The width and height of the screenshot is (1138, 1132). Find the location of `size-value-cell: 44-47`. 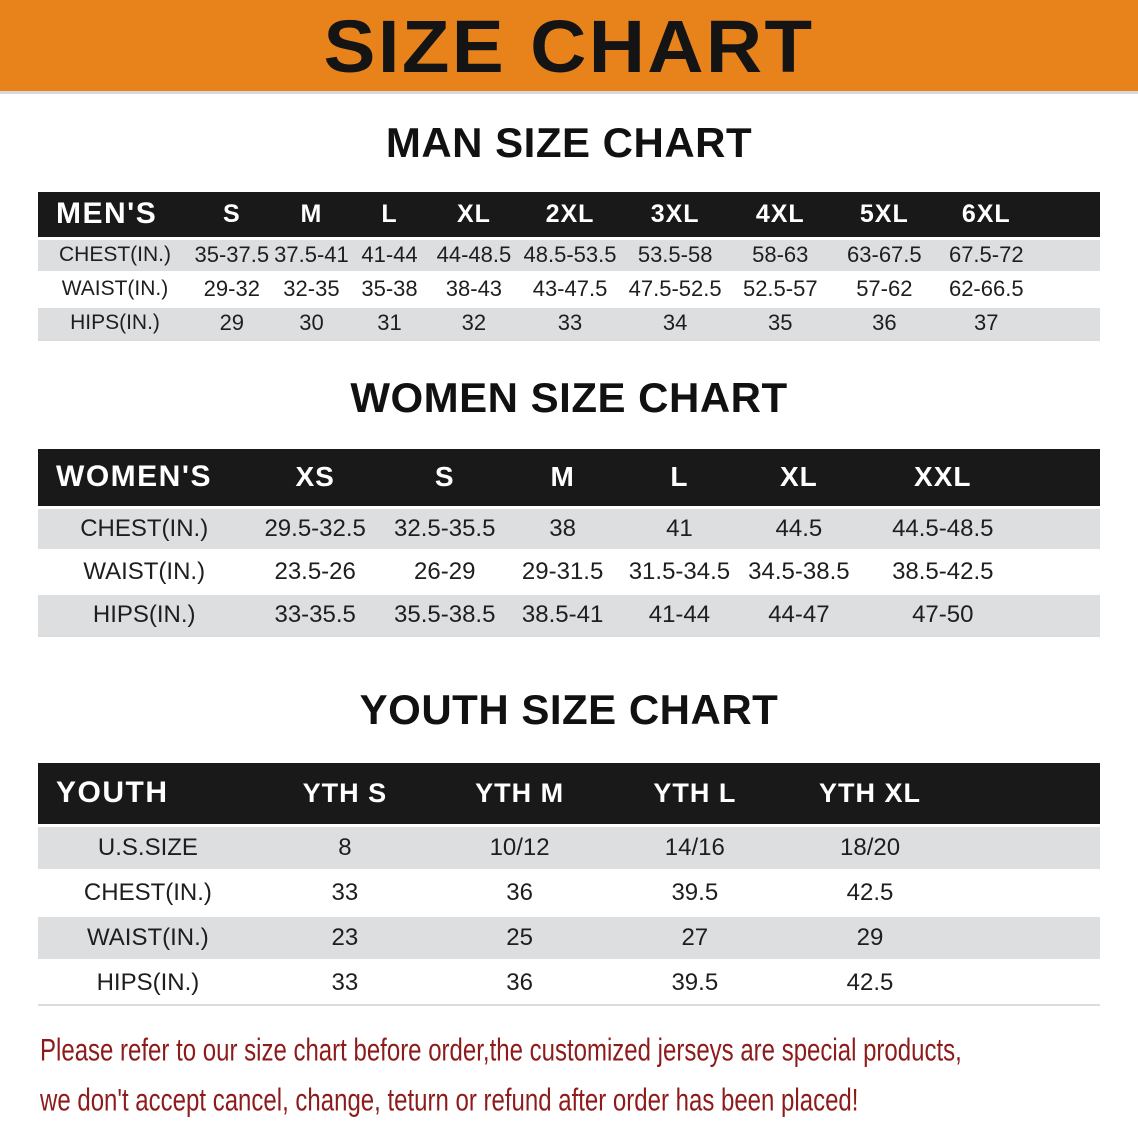

size-value-cell: 44-47 is located at coordinates (799, 613).